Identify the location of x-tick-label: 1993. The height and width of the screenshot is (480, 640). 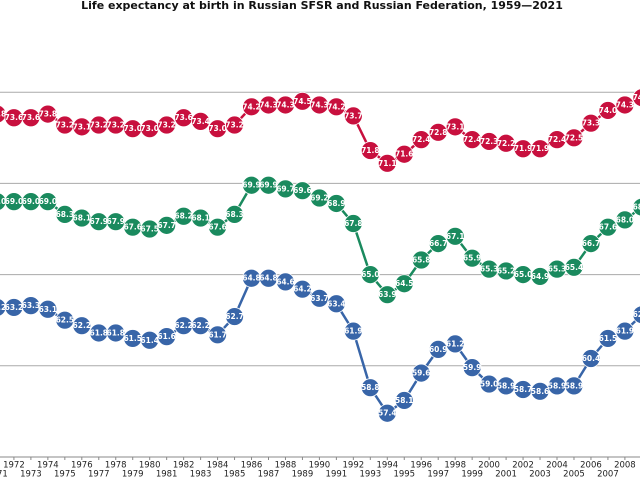
(371, 475).